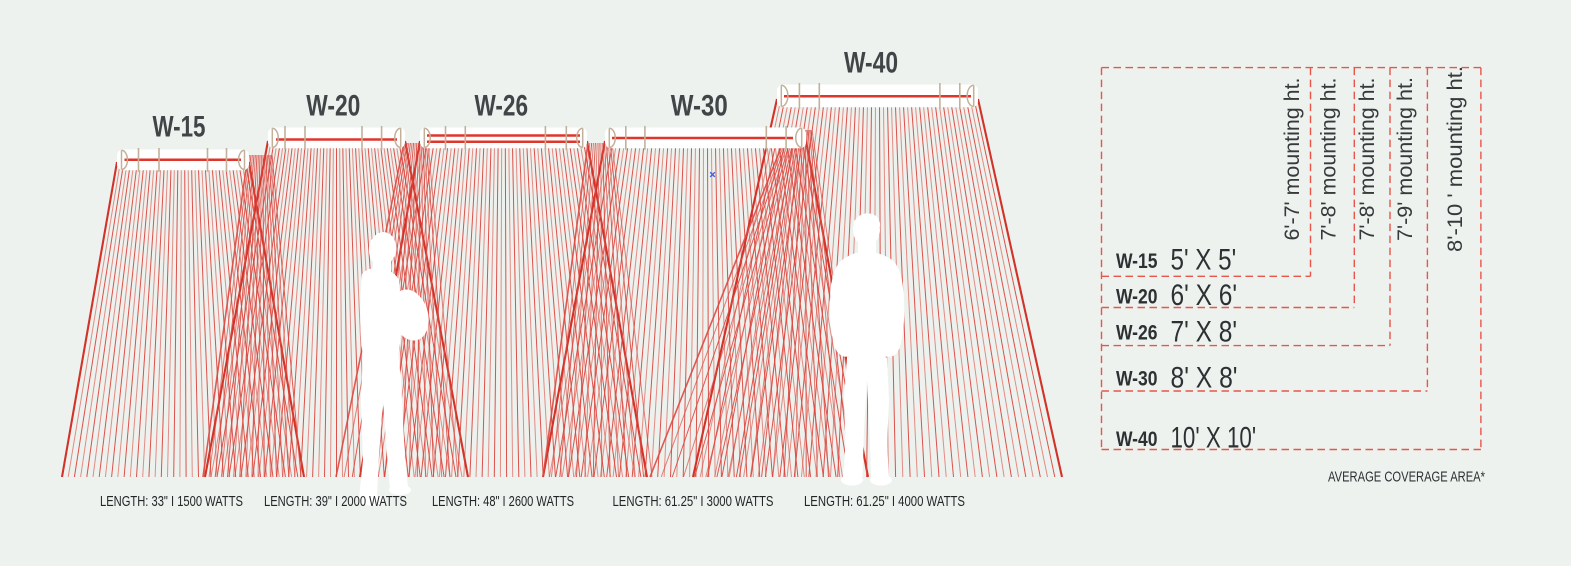 This screenshot has width=1571, height=566. Describe the element at coordinates (335, 502) in the screenshot. I see `svg-text: LENGTH: 39" I 2000 WATTS` at that location.